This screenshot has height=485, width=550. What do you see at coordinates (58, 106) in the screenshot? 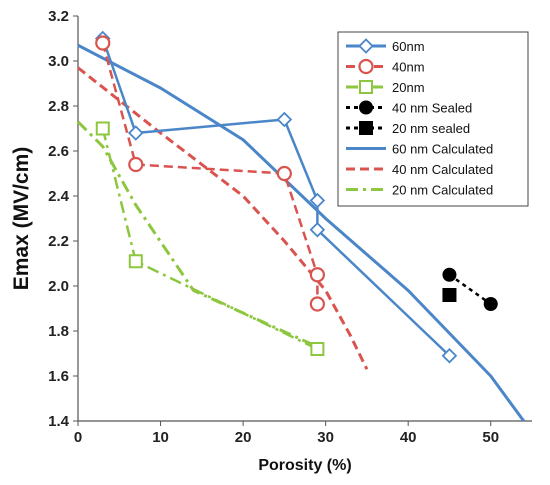
I see `y-tick-label: 2.8` at bounding box center [58, 106].